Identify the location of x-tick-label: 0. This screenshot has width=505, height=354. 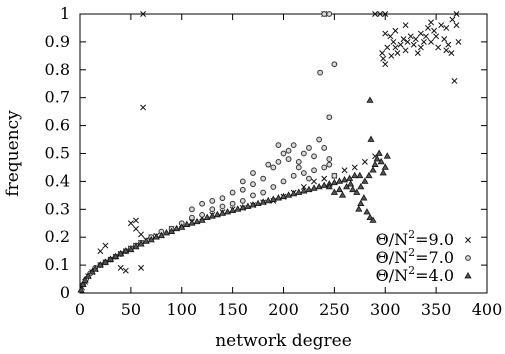
(80, 309).